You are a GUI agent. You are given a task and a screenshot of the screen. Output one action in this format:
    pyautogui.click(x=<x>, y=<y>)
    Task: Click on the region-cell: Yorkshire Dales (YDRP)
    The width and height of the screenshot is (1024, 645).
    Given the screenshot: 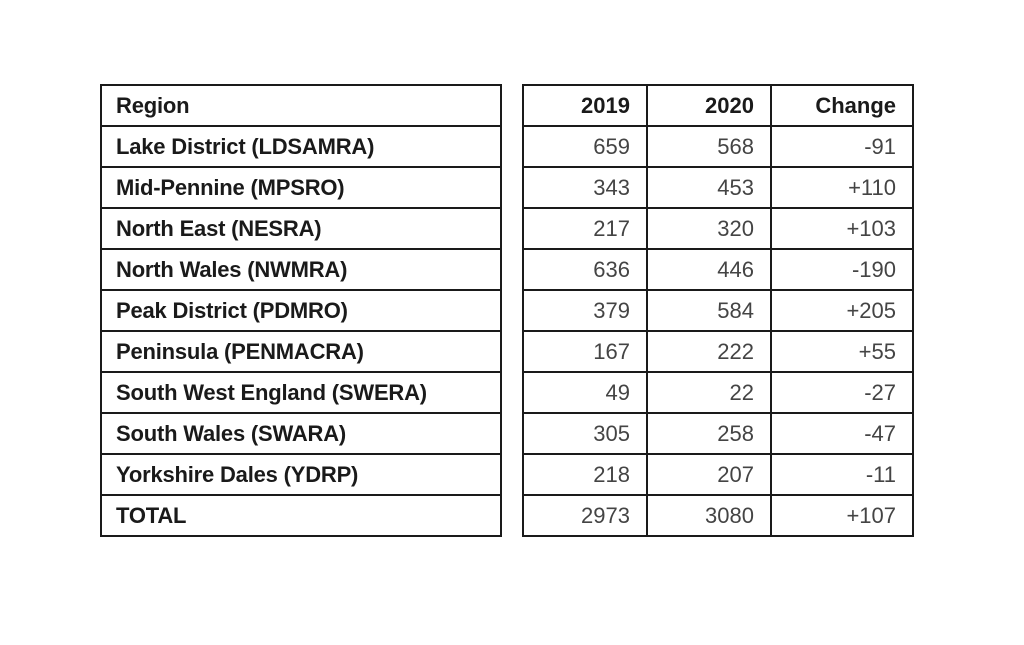 What is the action you would take?
    pyautogui.click(x=301, y=474)
    